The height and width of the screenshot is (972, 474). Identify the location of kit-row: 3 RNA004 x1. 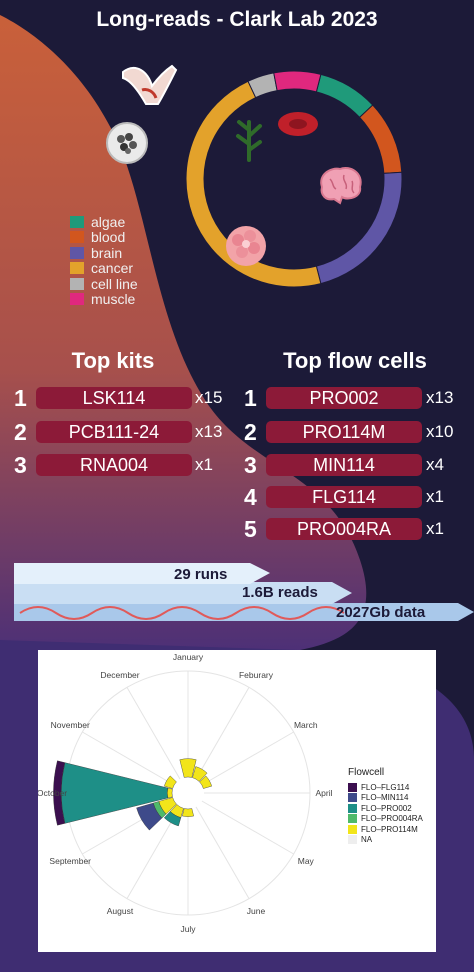
(124, 465).